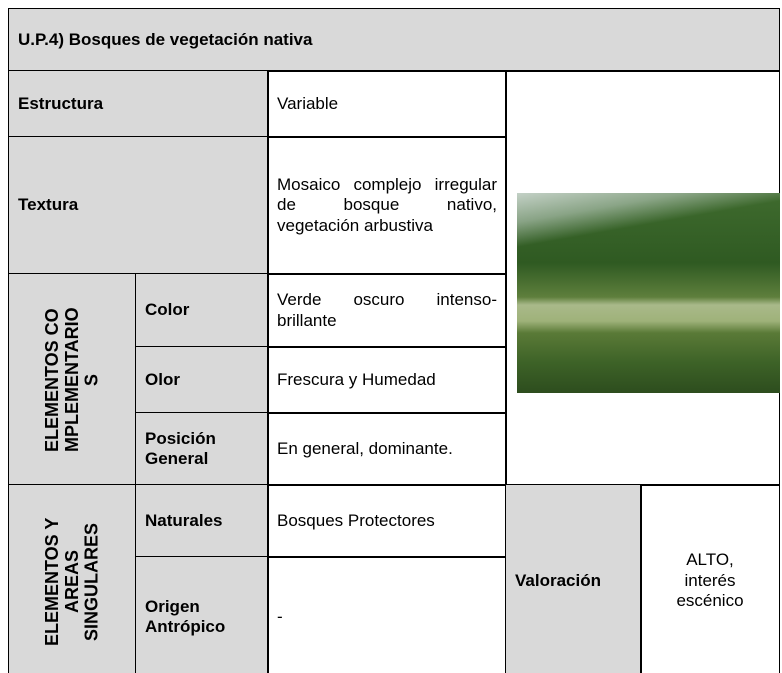 The height and width of the screenshot is (673, 782). I want to click on item-label: Naturales, so click(202, 521).